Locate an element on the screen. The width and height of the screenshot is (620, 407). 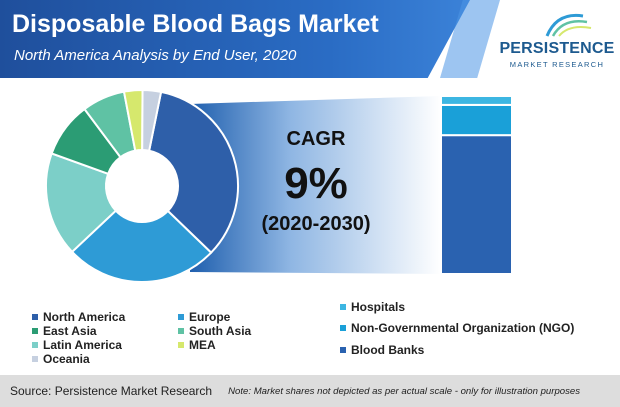
legend-item-east-asia: East Asia is located at coordinates (64, 331).